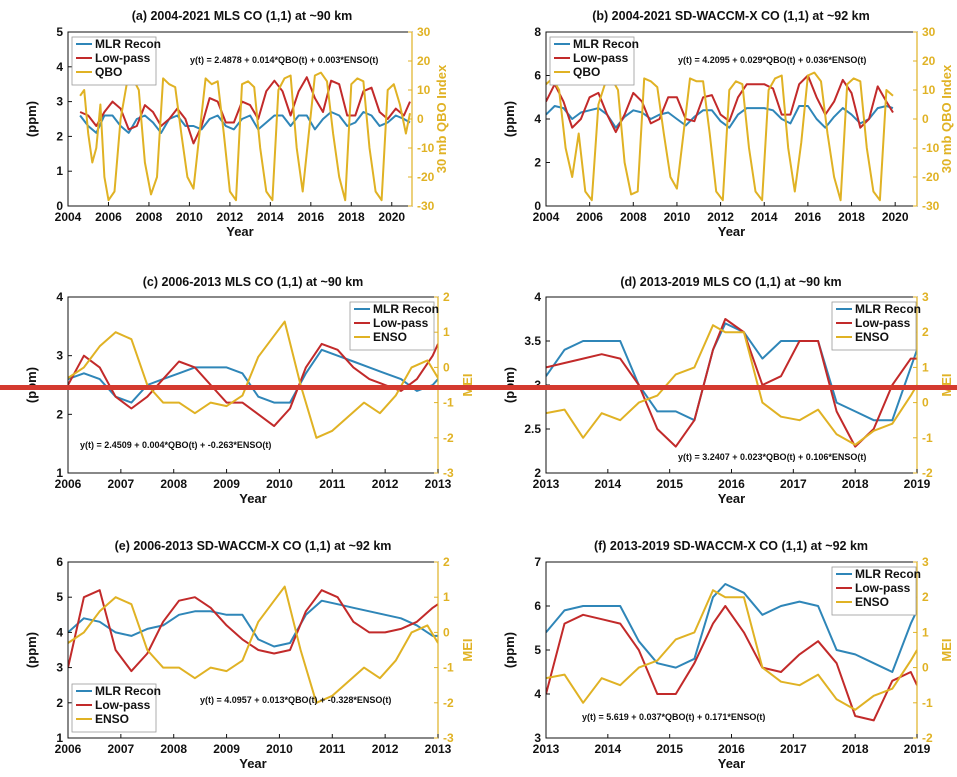  Describe the element at coordinates (546, 217) in the screenshot. I see `x-tick-label: 2004` at that location.